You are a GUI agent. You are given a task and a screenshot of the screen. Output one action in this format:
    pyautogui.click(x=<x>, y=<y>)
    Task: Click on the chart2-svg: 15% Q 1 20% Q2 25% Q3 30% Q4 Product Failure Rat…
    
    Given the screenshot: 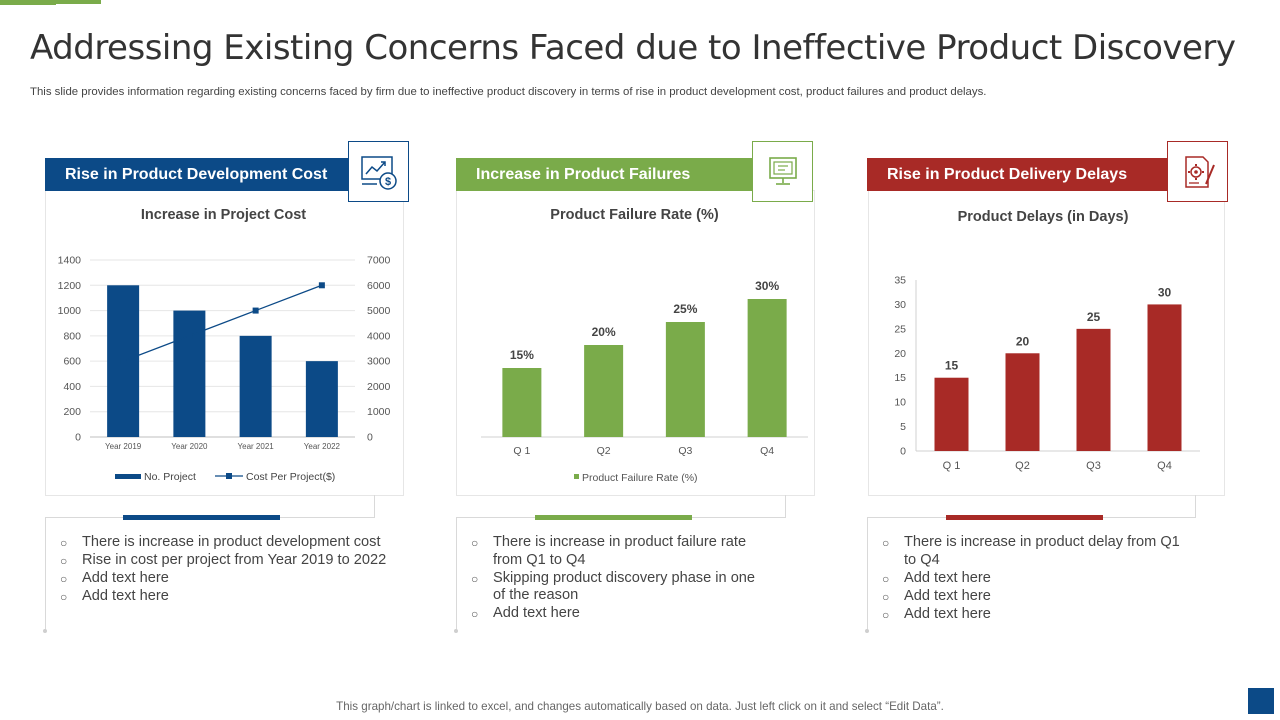 What is the action you would take?
    pyautogui.click(x=644, y=381)
    